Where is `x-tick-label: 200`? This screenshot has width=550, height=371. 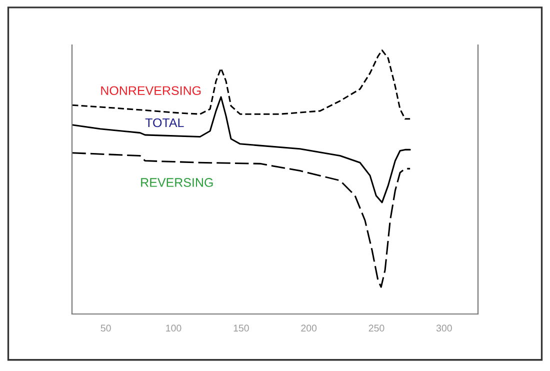
x-tick-label: 200 is located at coordinates (309, 328).